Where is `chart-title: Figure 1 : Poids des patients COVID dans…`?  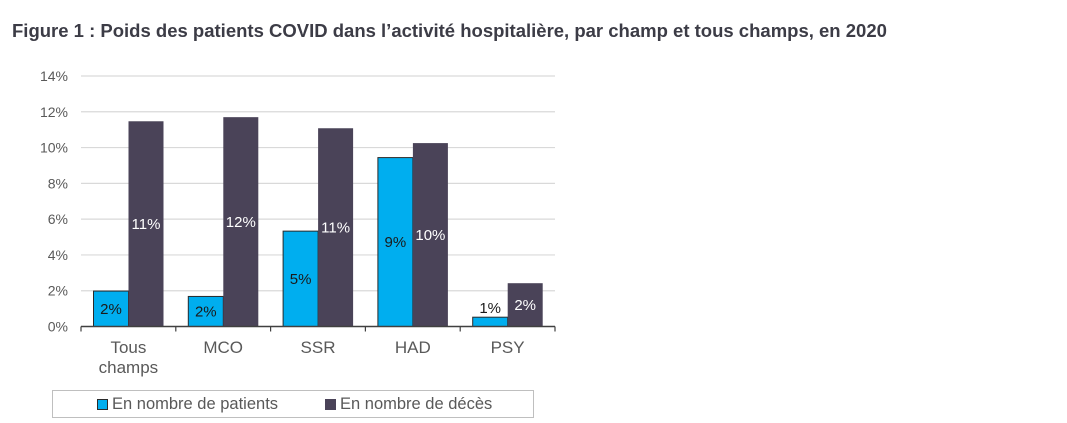 chart-title: Figure 1 : Poids des patients COVID dans… is located at coordinates (449, 30).